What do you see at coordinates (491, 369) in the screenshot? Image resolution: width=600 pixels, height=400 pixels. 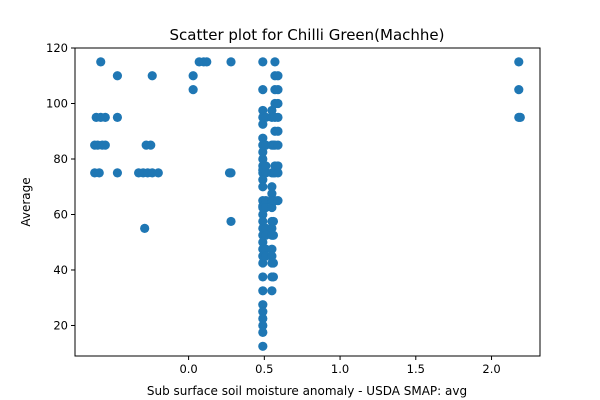 I see `x-tick-label: 2.0` at bounding box center [491, 369].